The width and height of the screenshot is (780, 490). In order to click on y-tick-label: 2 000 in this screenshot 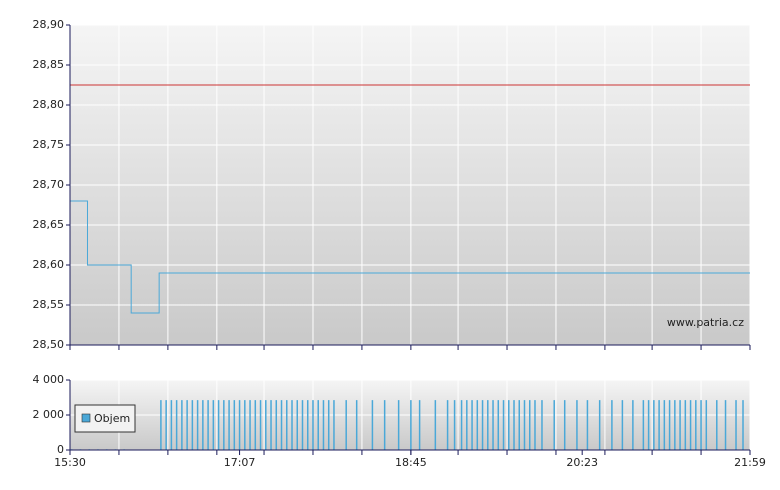, I will do `click(49, 414)`.